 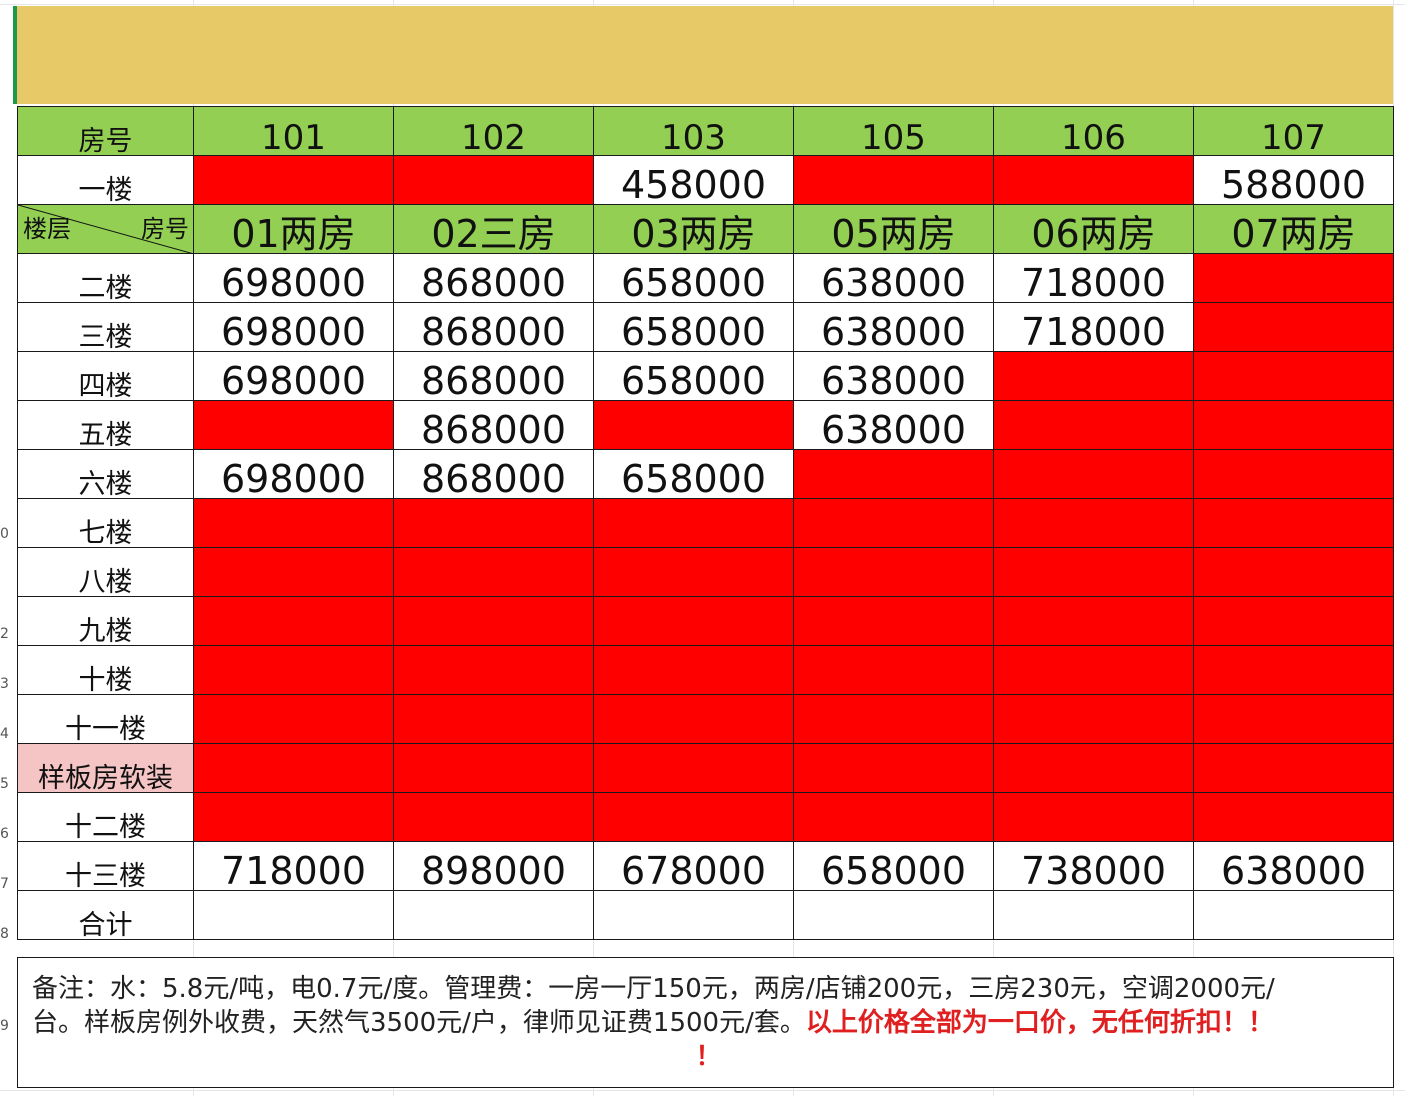 I want to click on room-number-header: 105, so click(x=893, y=131).